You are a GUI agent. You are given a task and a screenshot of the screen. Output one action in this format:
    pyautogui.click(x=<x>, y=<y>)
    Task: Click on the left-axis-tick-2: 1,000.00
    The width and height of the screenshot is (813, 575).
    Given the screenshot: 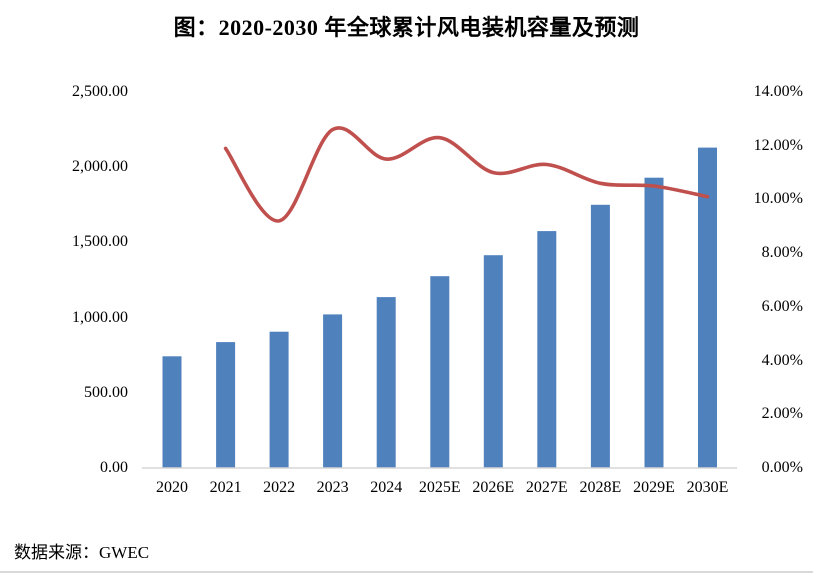 What is the action you would take?
    pyautogui.click(x=100, y=317)
    